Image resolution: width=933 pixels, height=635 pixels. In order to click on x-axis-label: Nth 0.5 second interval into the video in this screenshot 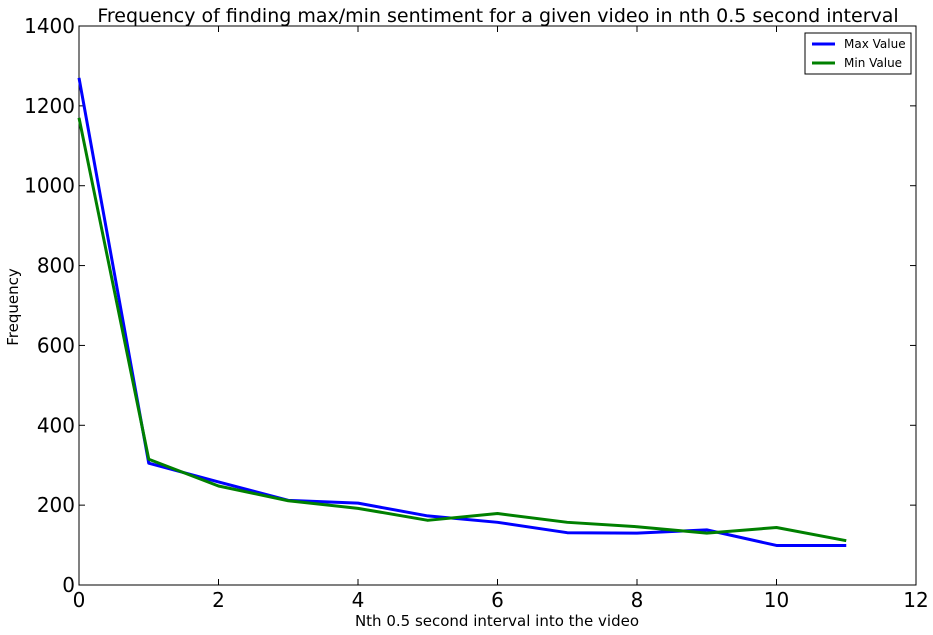, I will do `click(497, 621)`.